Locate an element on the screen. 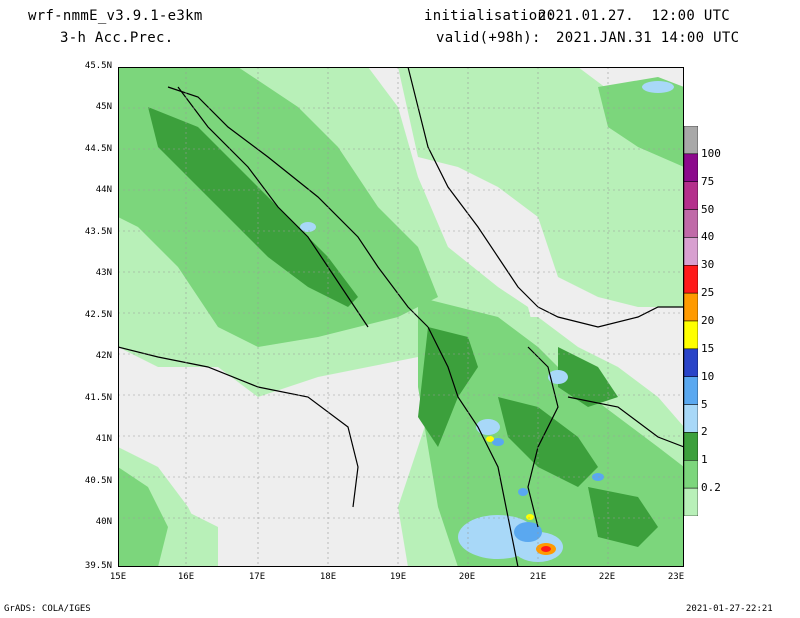  precip-colorbar is located at coordinates (691, 321).